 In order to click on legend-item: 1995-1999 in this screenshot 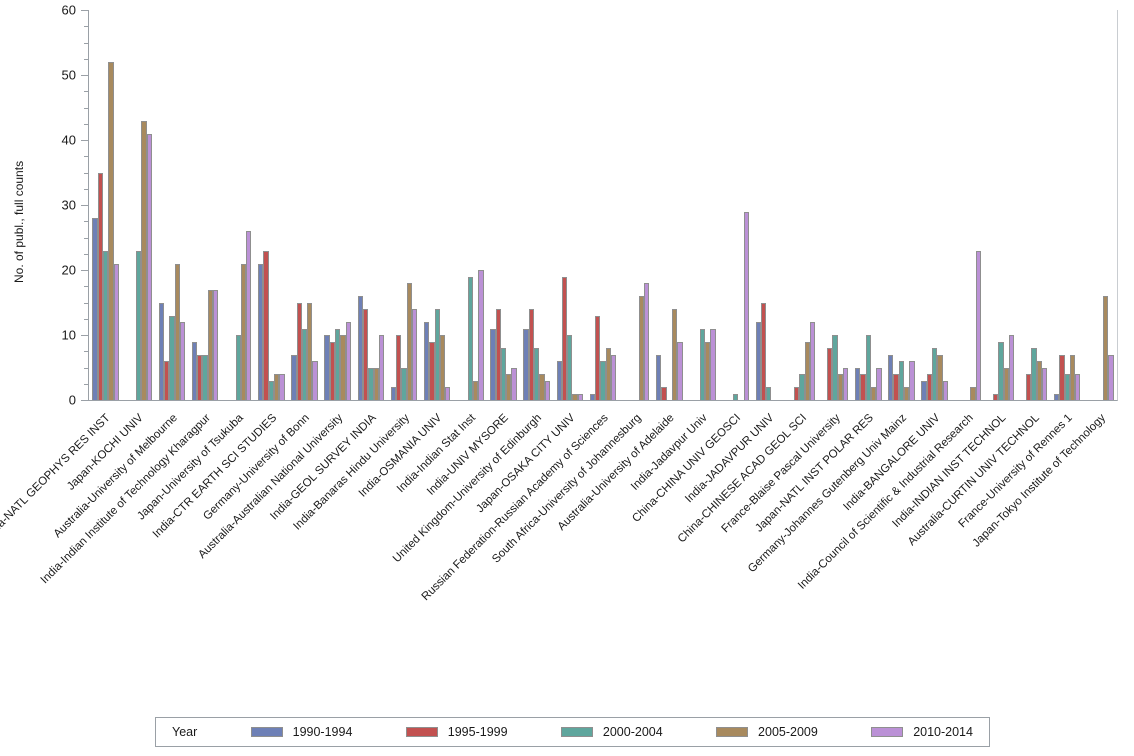, I will do `click(456, 732)`.